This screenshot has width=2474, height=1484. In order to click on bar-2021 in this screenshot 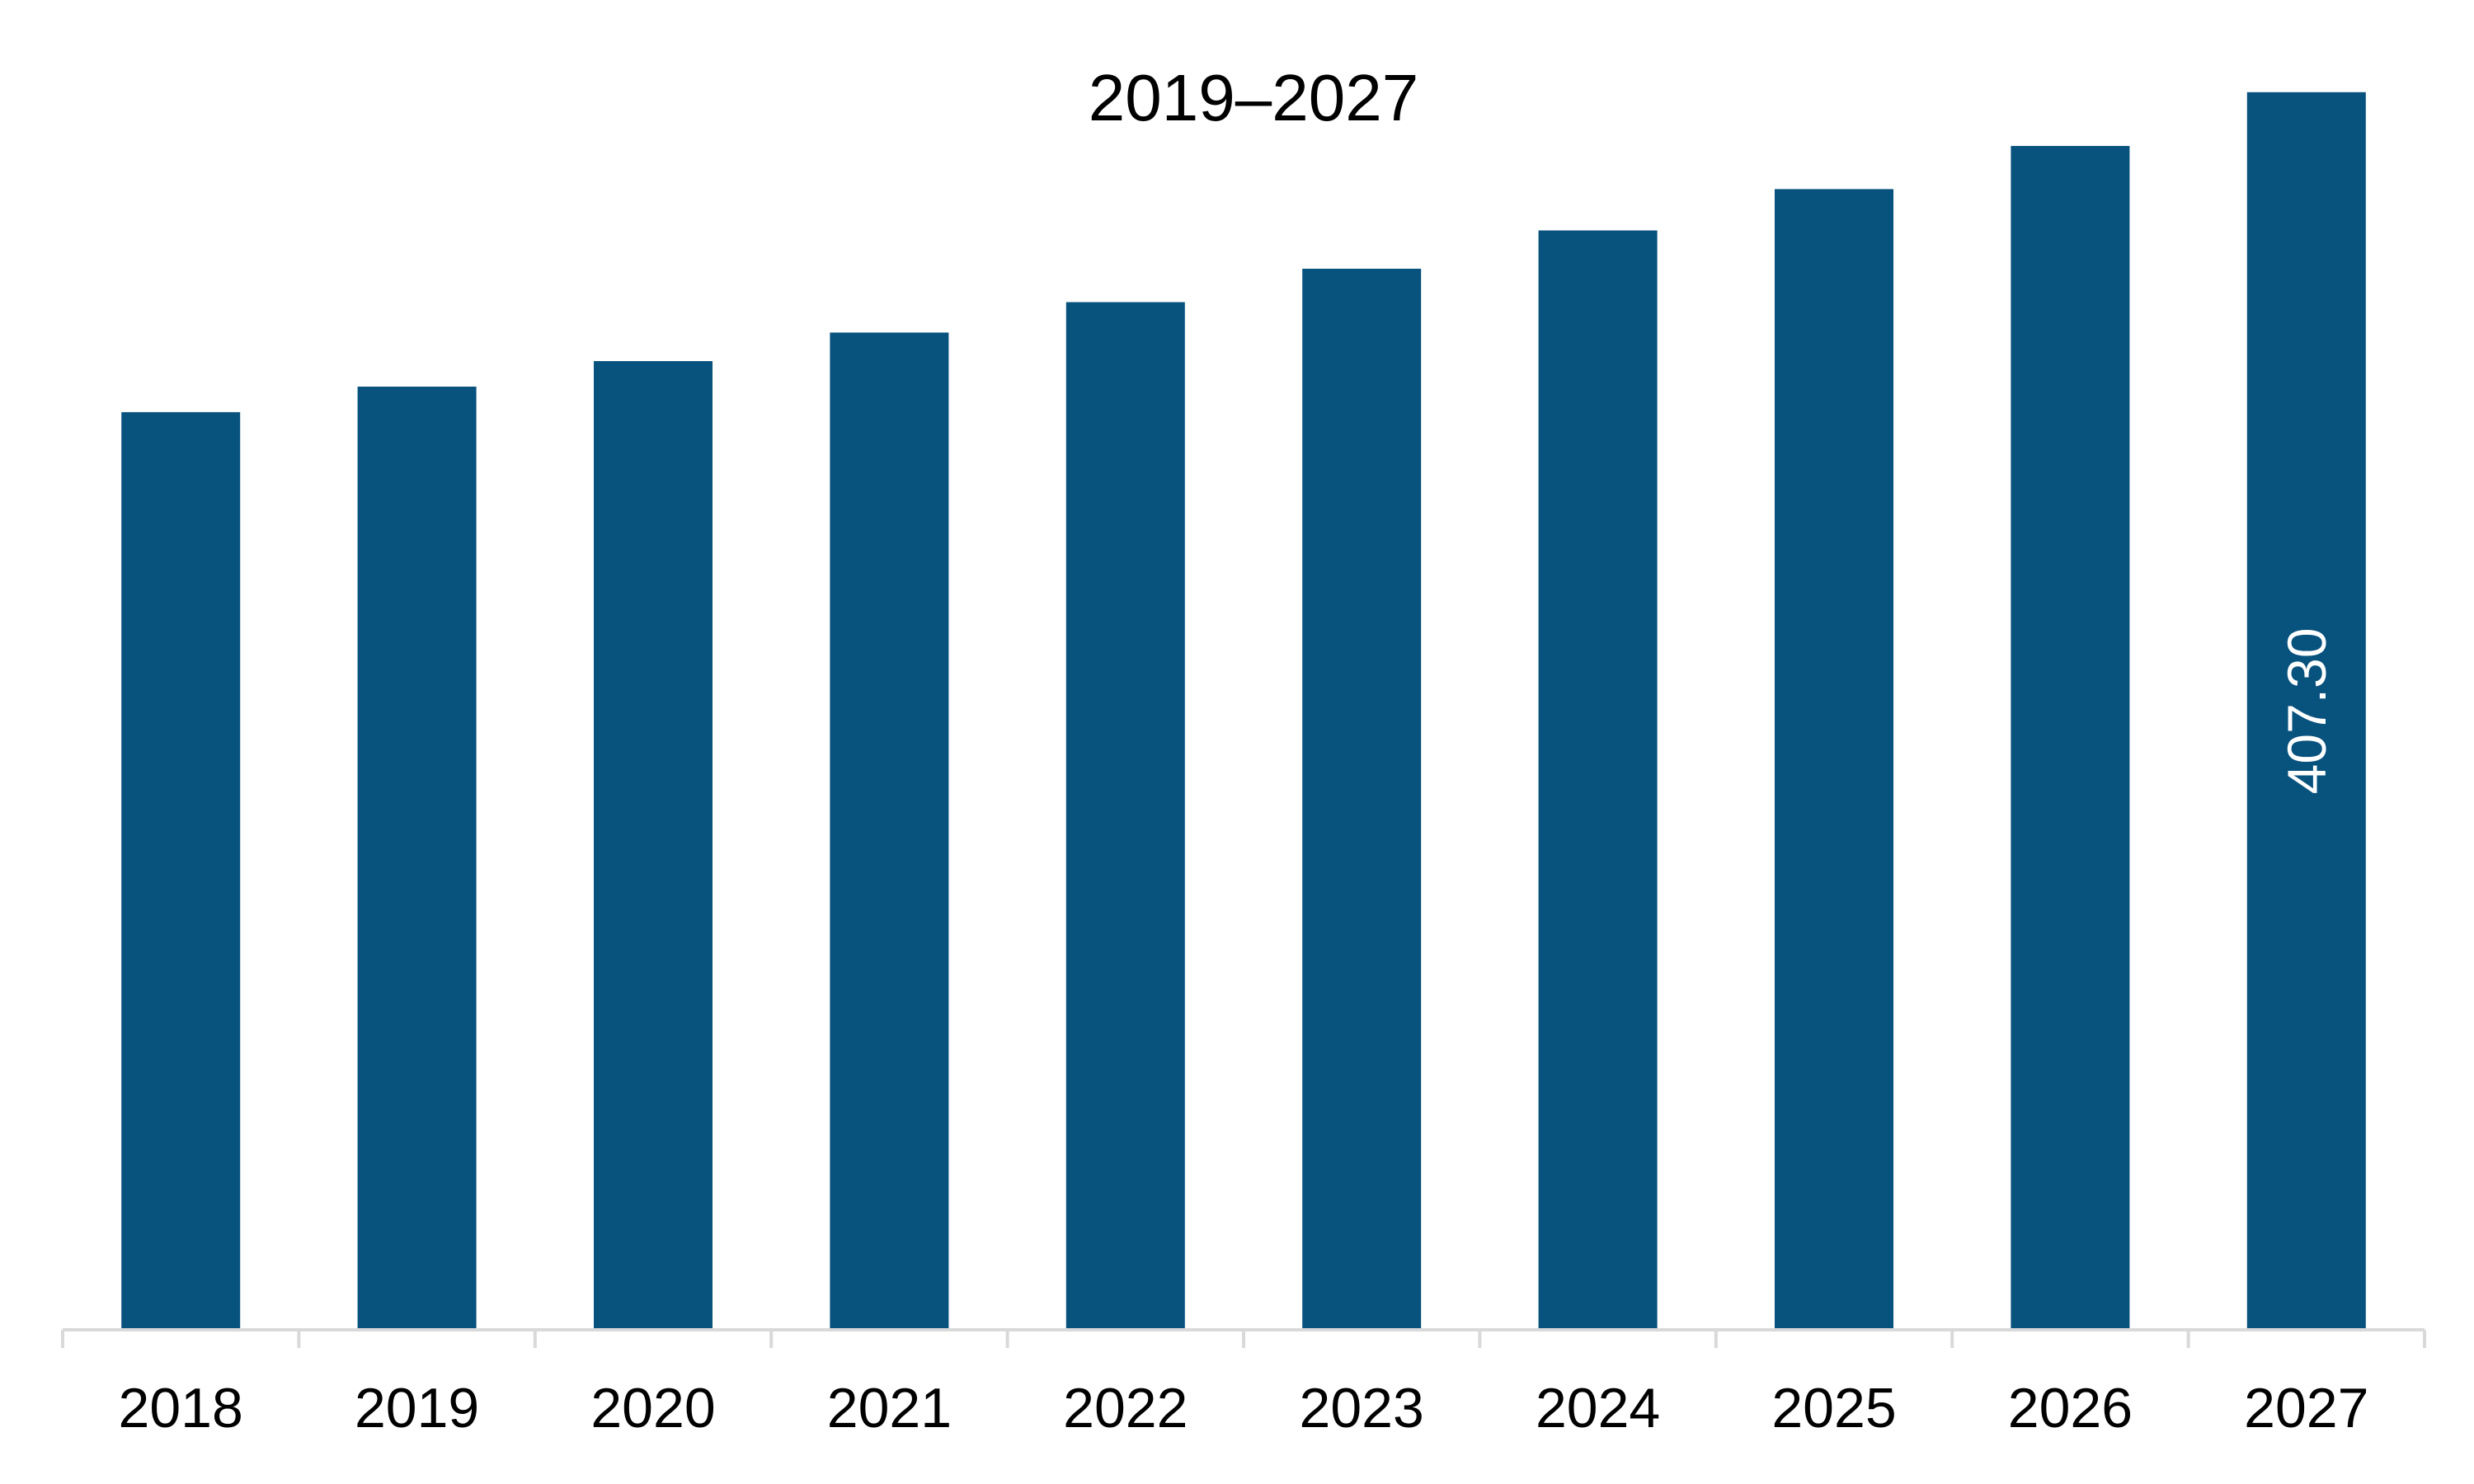, I will do `click(889, 831)`.